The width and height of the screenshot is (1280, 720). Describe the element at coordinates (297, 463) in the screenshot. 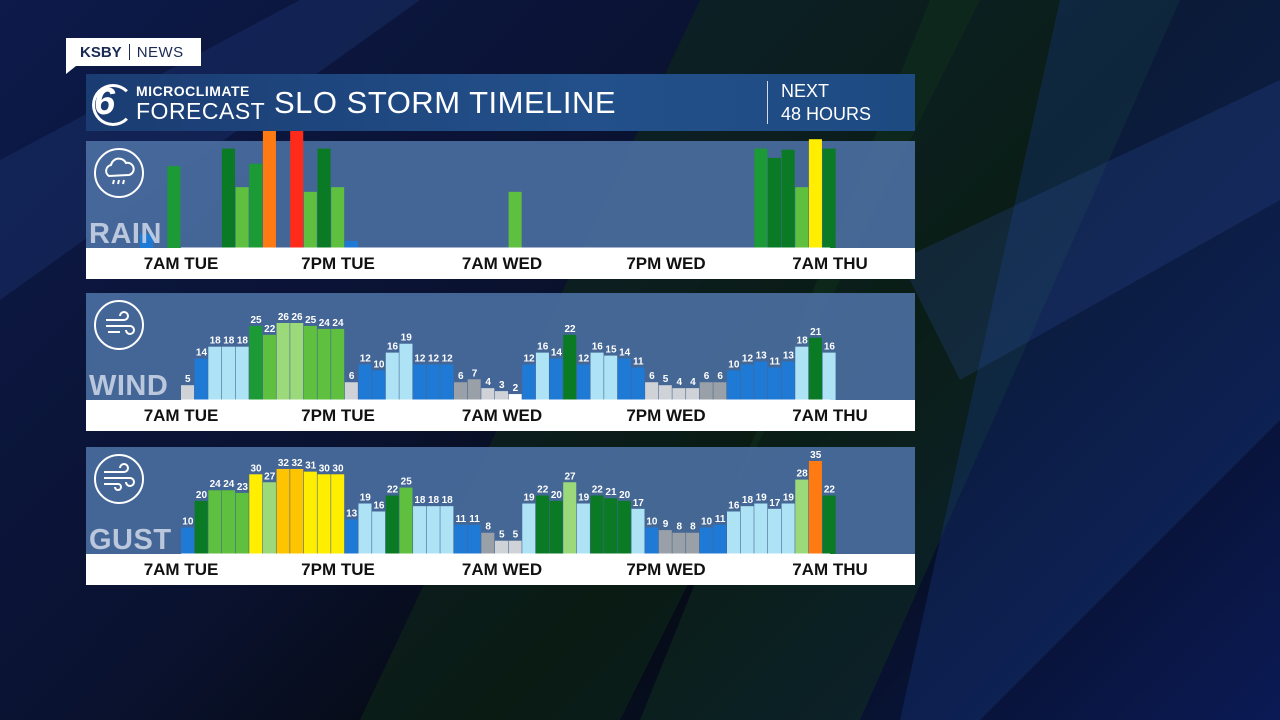

I see `data-label: 32` at that location.